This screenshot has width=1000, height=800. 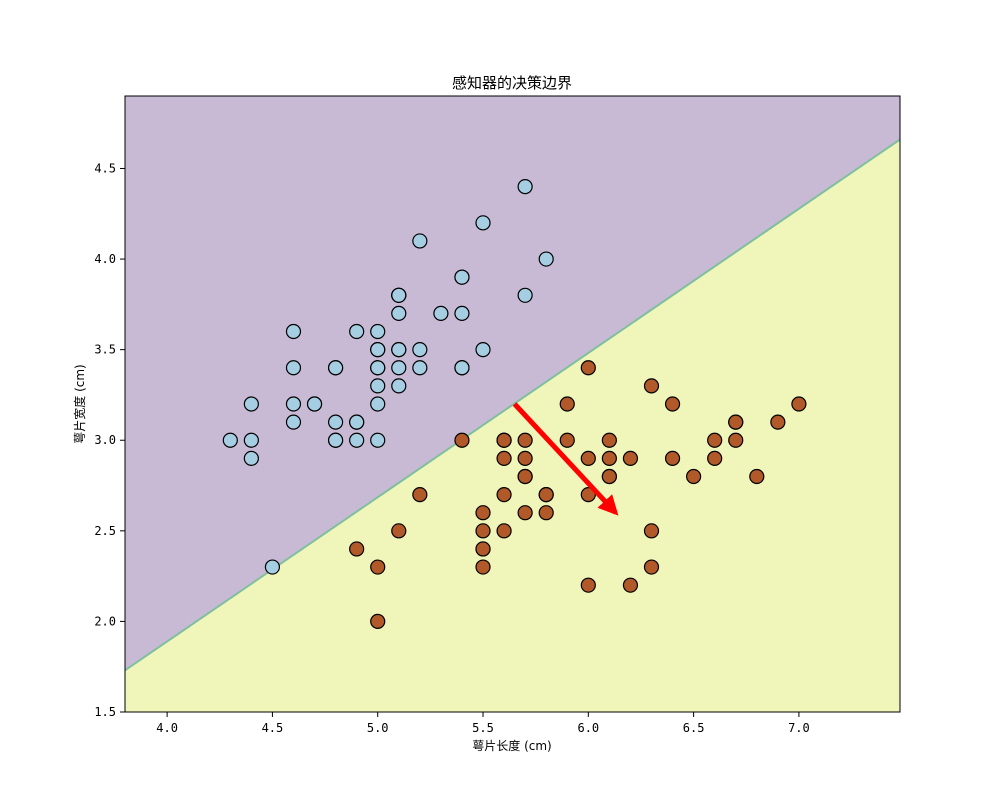 I want to click on x-tick-label: 5.5, so click(x=483, y=728).